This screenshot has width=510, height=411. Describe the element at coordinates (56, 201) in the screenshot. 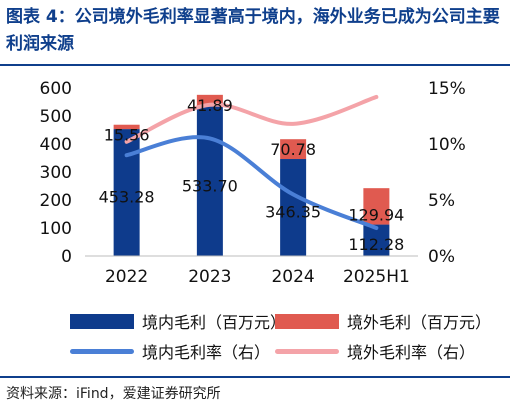

I see `y-left-tick-label: 200` at that location.